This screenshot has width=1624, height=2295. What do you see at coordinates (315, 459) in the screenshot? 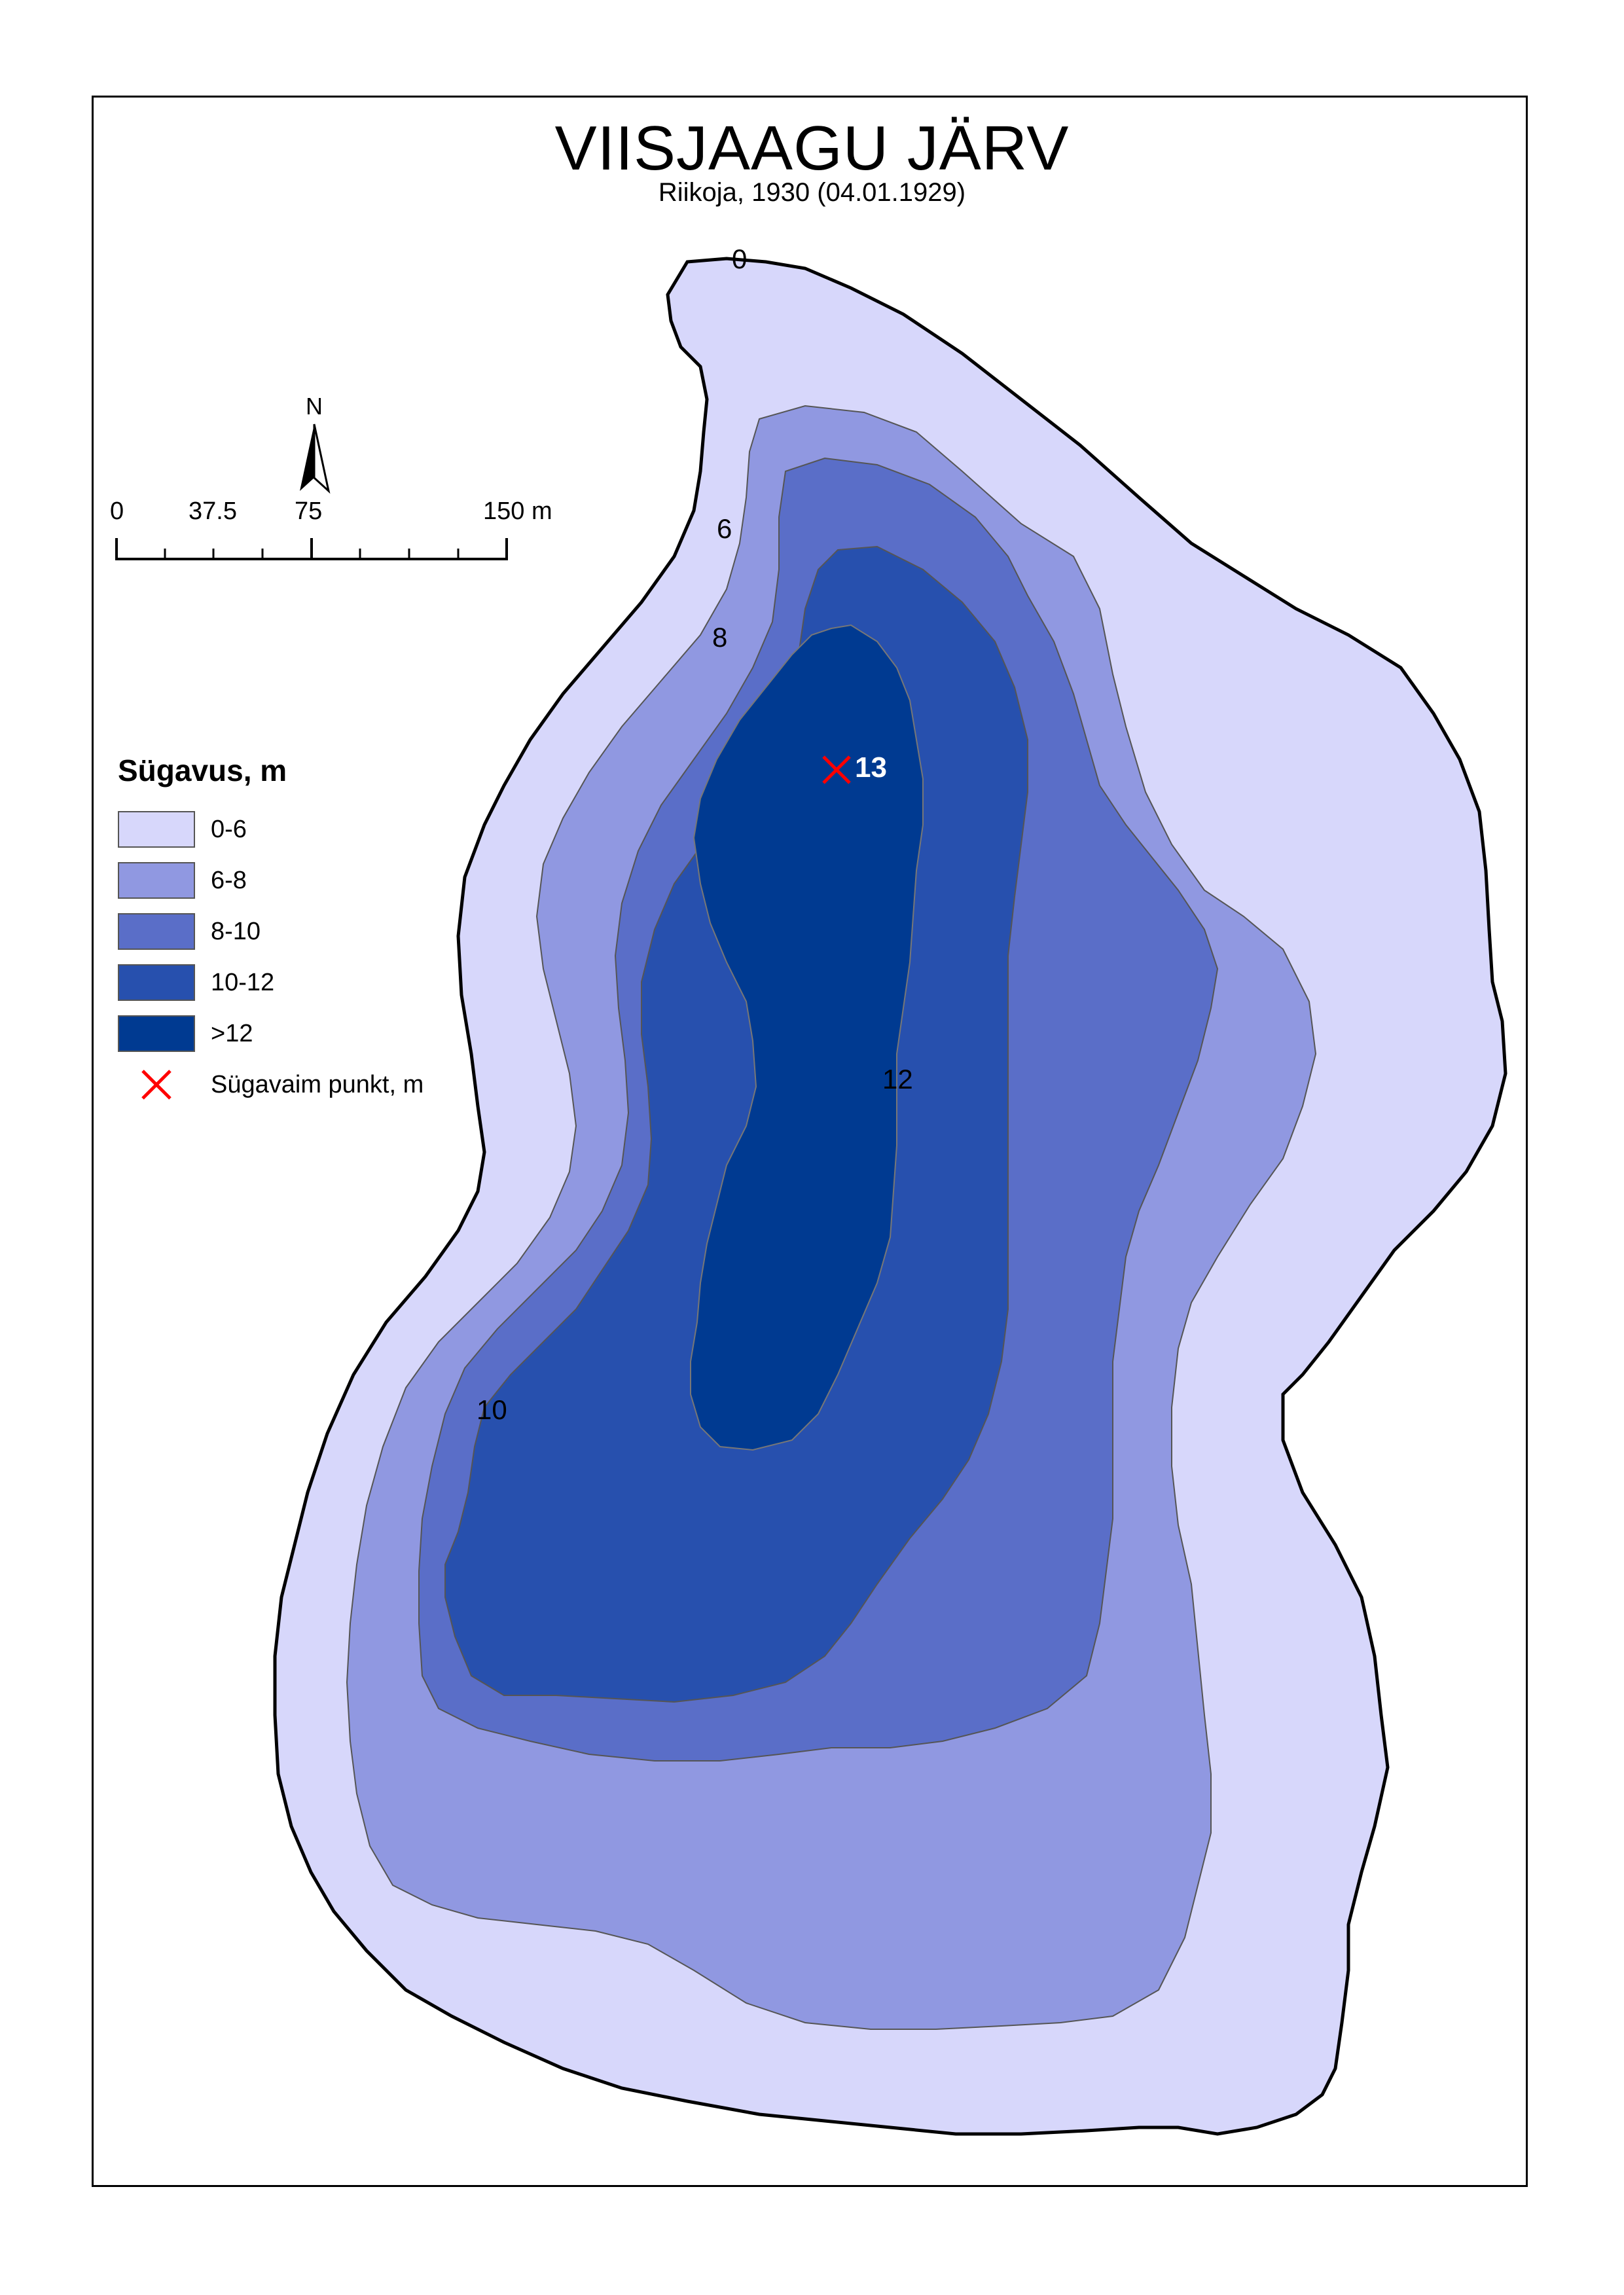
I see `north-arrow-icon` at bounding box center [315, 459].